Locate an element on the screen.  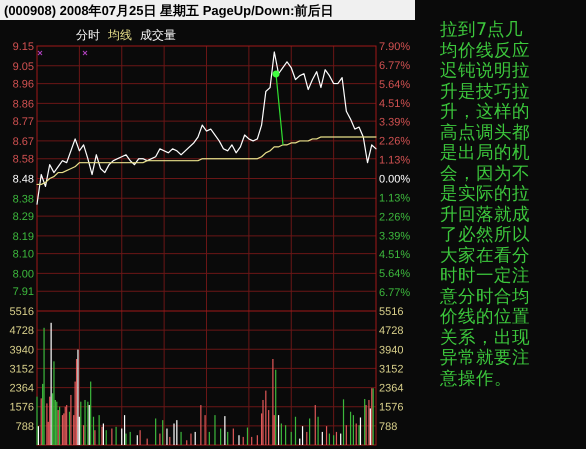
y-tick-label: 8.00 is located at coordinates (23, 274).